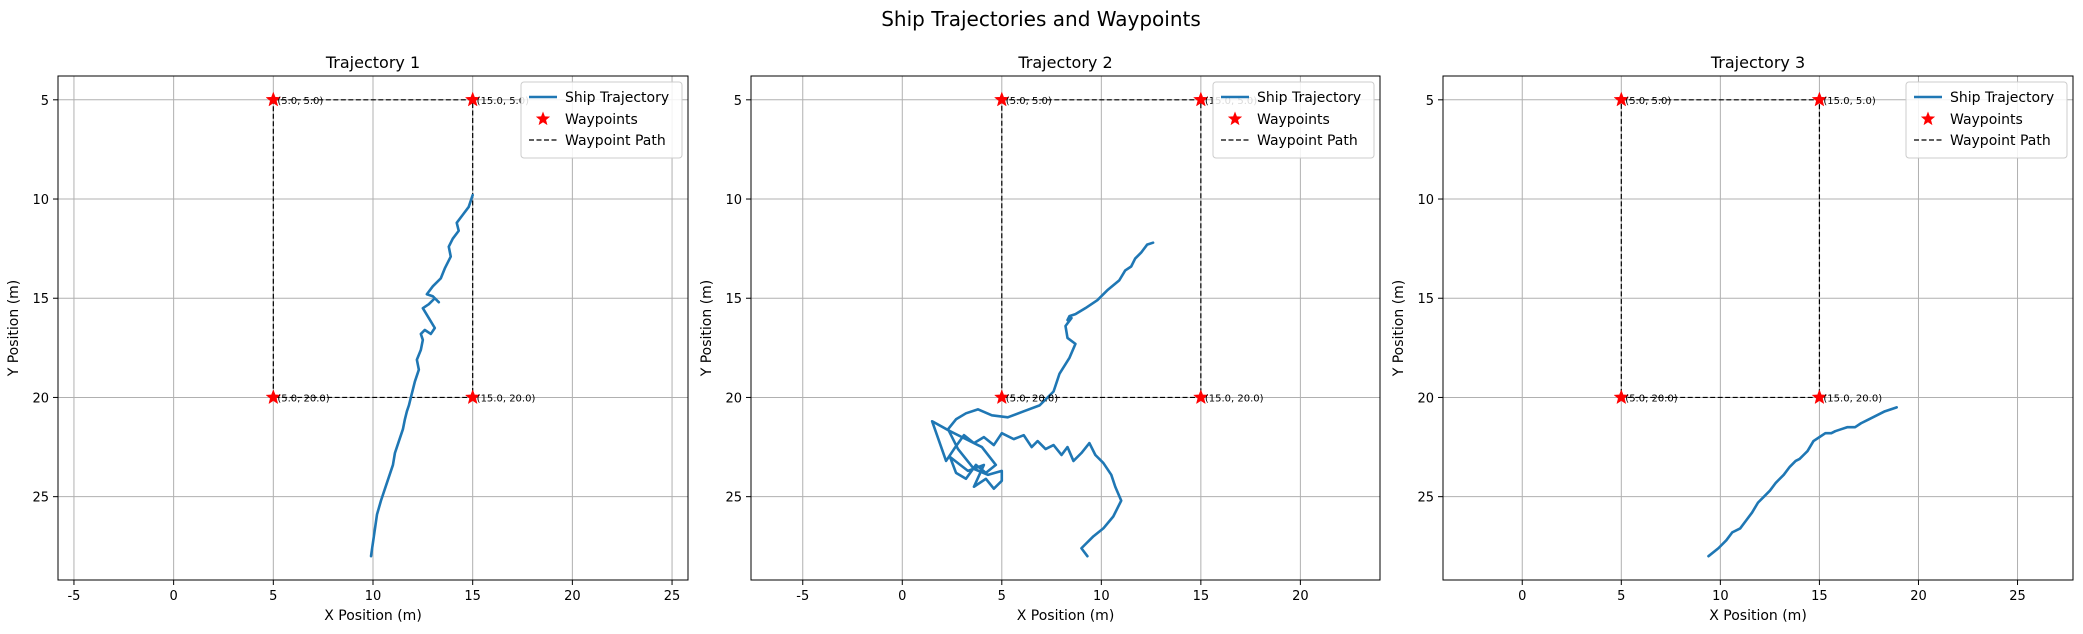 The image size is (2083, 634). I want to click on subplot-title: Trajectory 3, so click(1757, 62).